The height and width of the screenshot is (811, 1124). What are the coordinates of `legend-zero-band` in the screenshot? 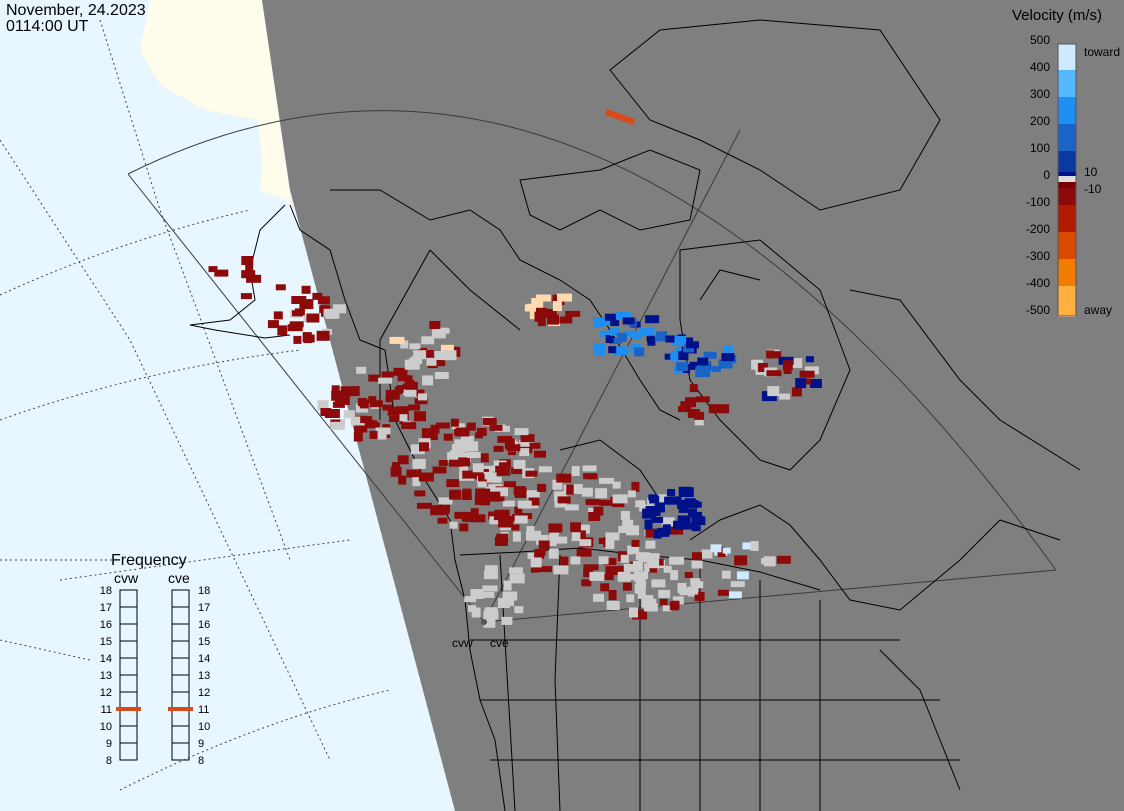 It's located at (1067, 179).